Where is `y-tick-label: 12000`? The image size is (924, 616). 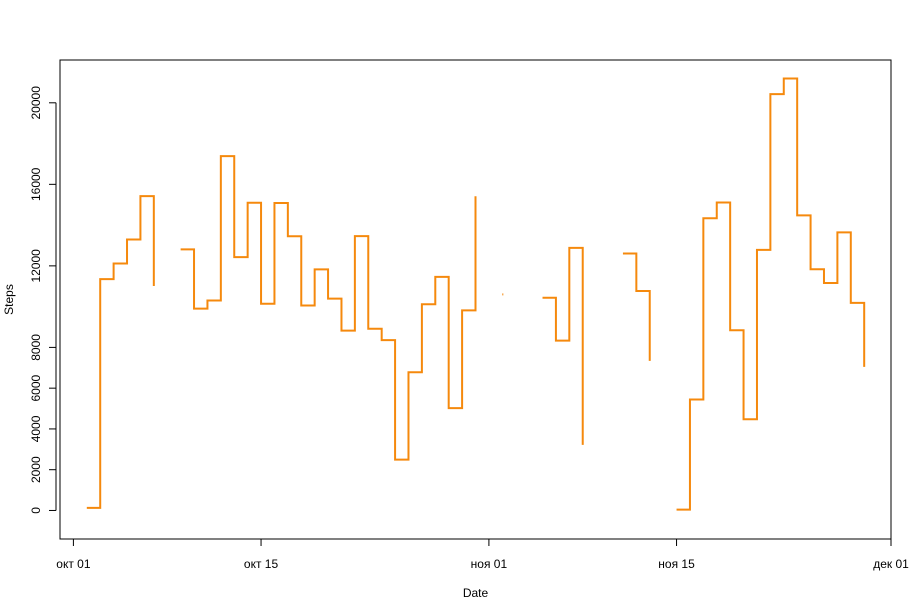
y-tick-label: 12000 is located at coordinates (36, 266).